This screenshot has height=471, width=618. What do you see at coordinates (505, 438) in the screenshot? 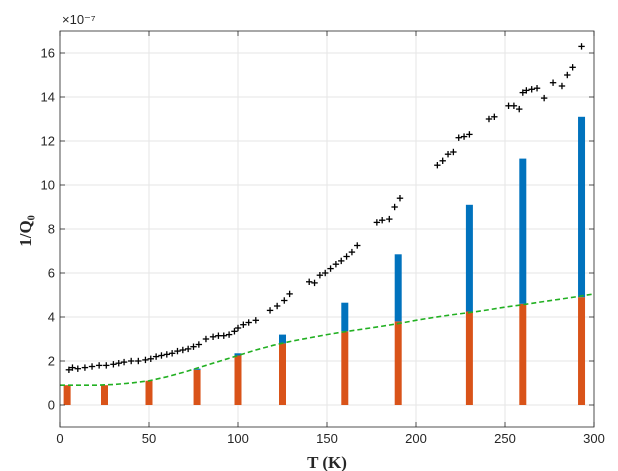
I see `x-tick-label-5: 250` at bounding box center [505, 438].